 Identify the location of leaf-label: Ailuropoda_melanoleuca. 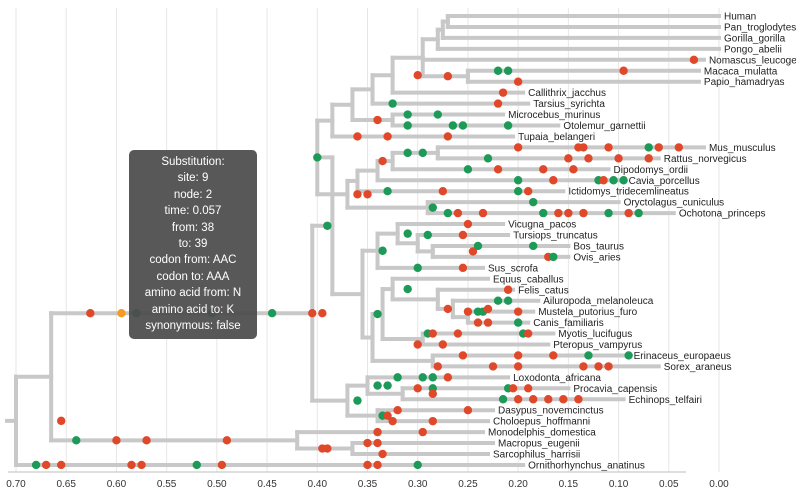
(598, 301).